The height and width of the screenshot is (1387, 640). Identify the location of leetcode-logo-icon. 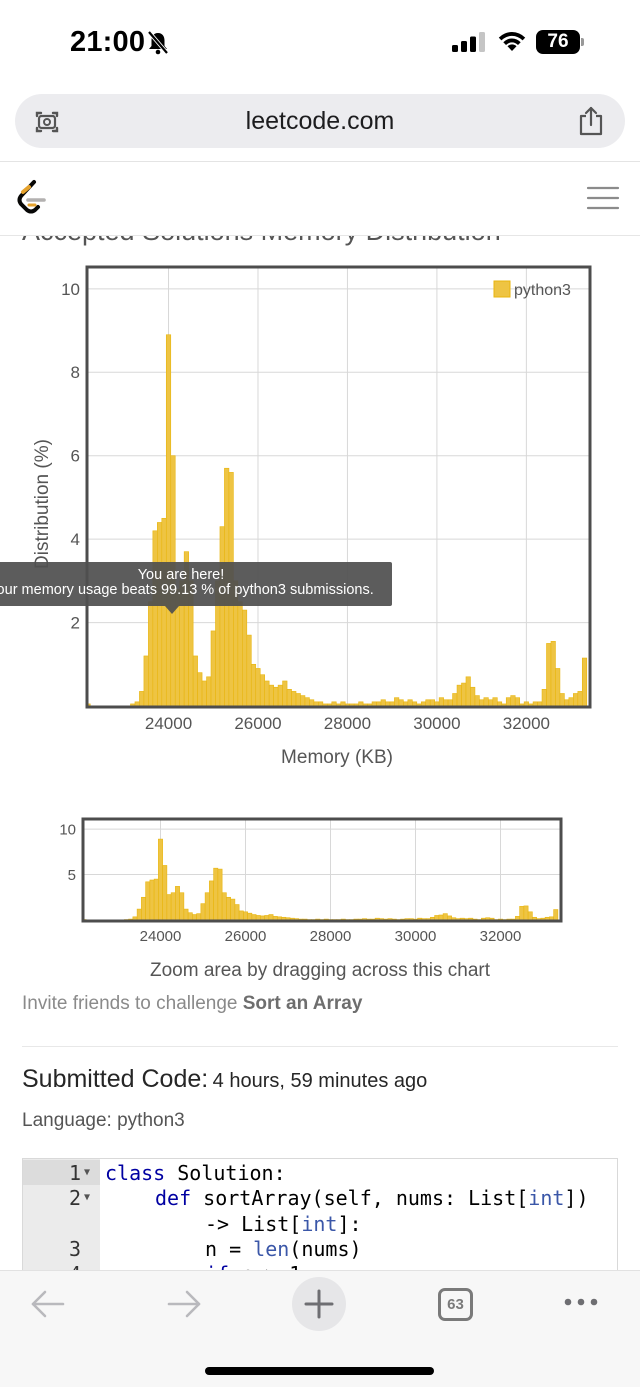
(32, 199).